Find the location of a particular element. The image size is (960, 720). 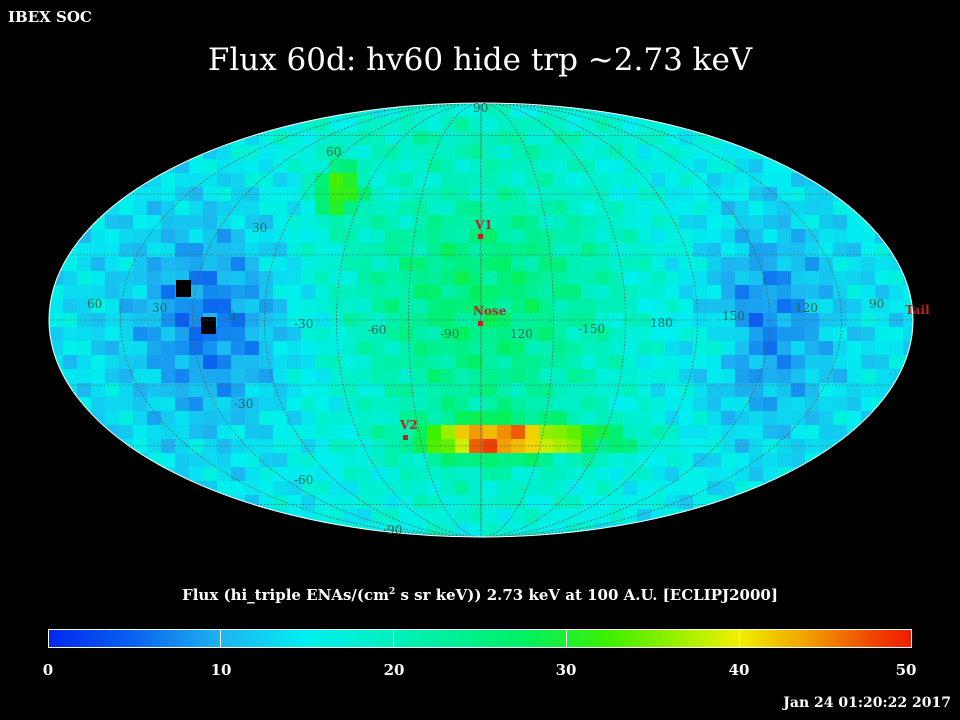

map-title: Flux 60d: hv60 hide trp ~2.73 keV is located at coordinates (480, 60).